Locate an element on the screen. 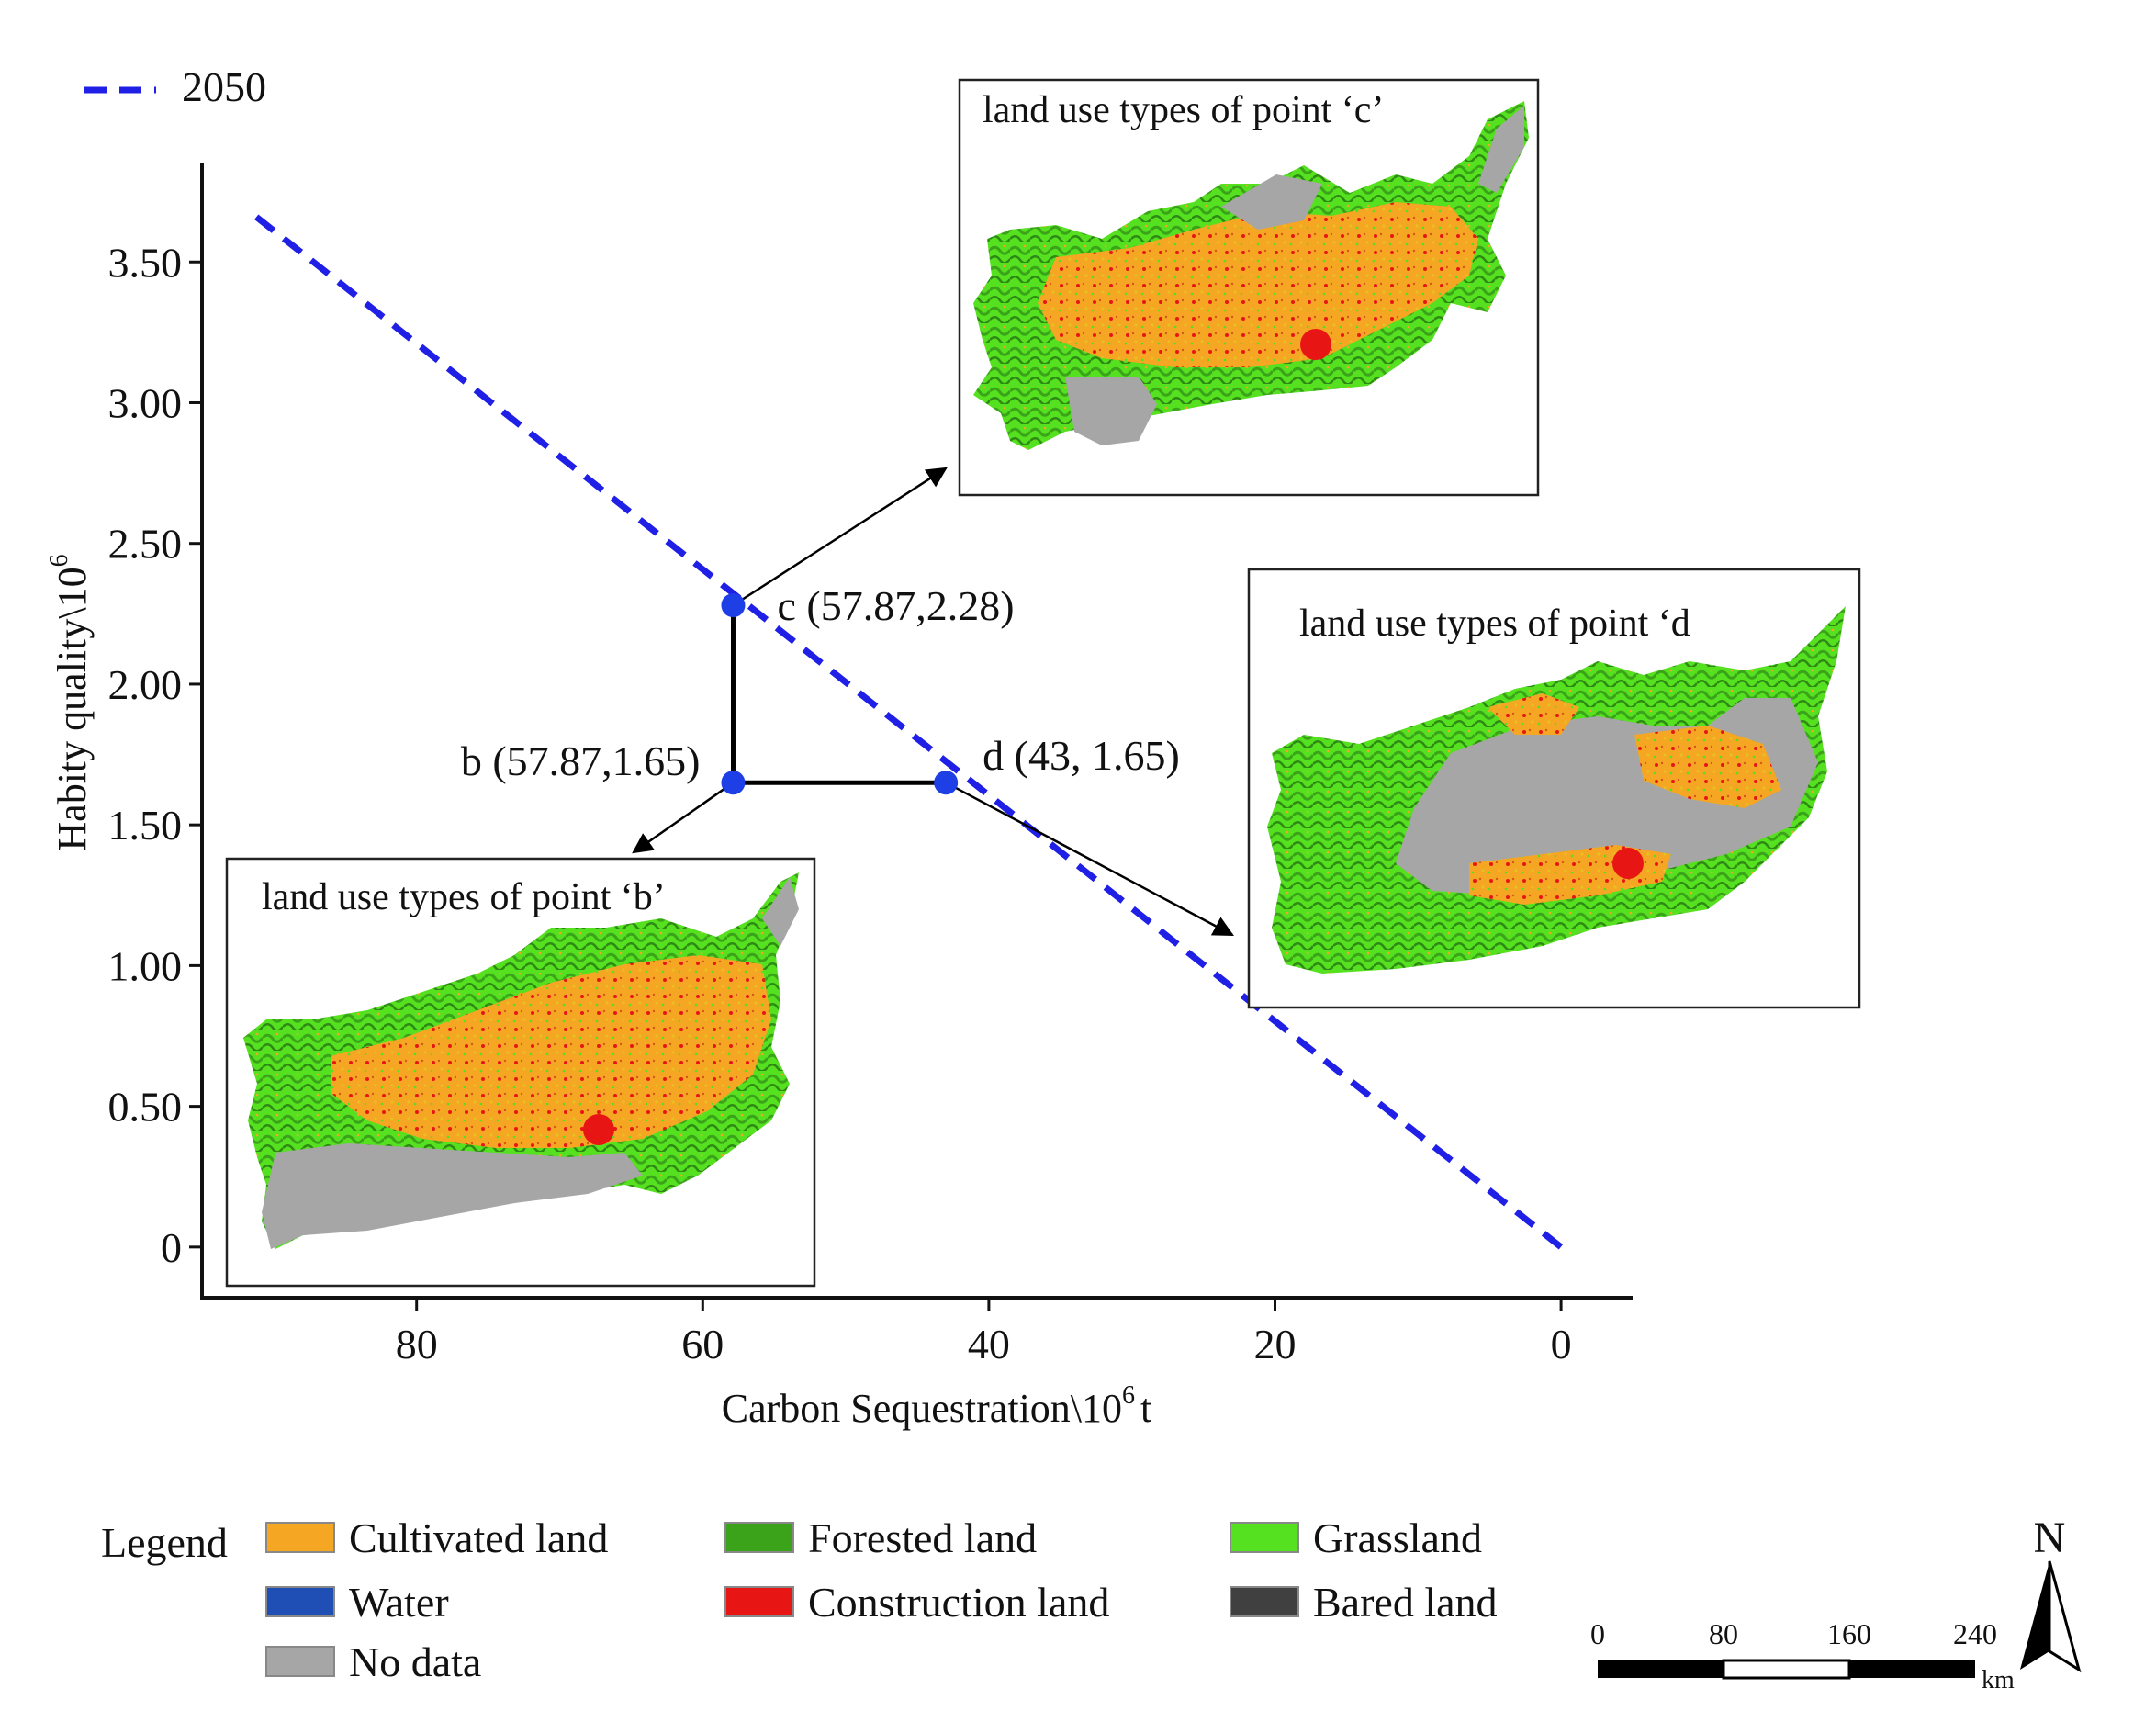 This screenshot has height=1722, width=2156. map-legend-label: Water is located at coordinates (399, 1602).